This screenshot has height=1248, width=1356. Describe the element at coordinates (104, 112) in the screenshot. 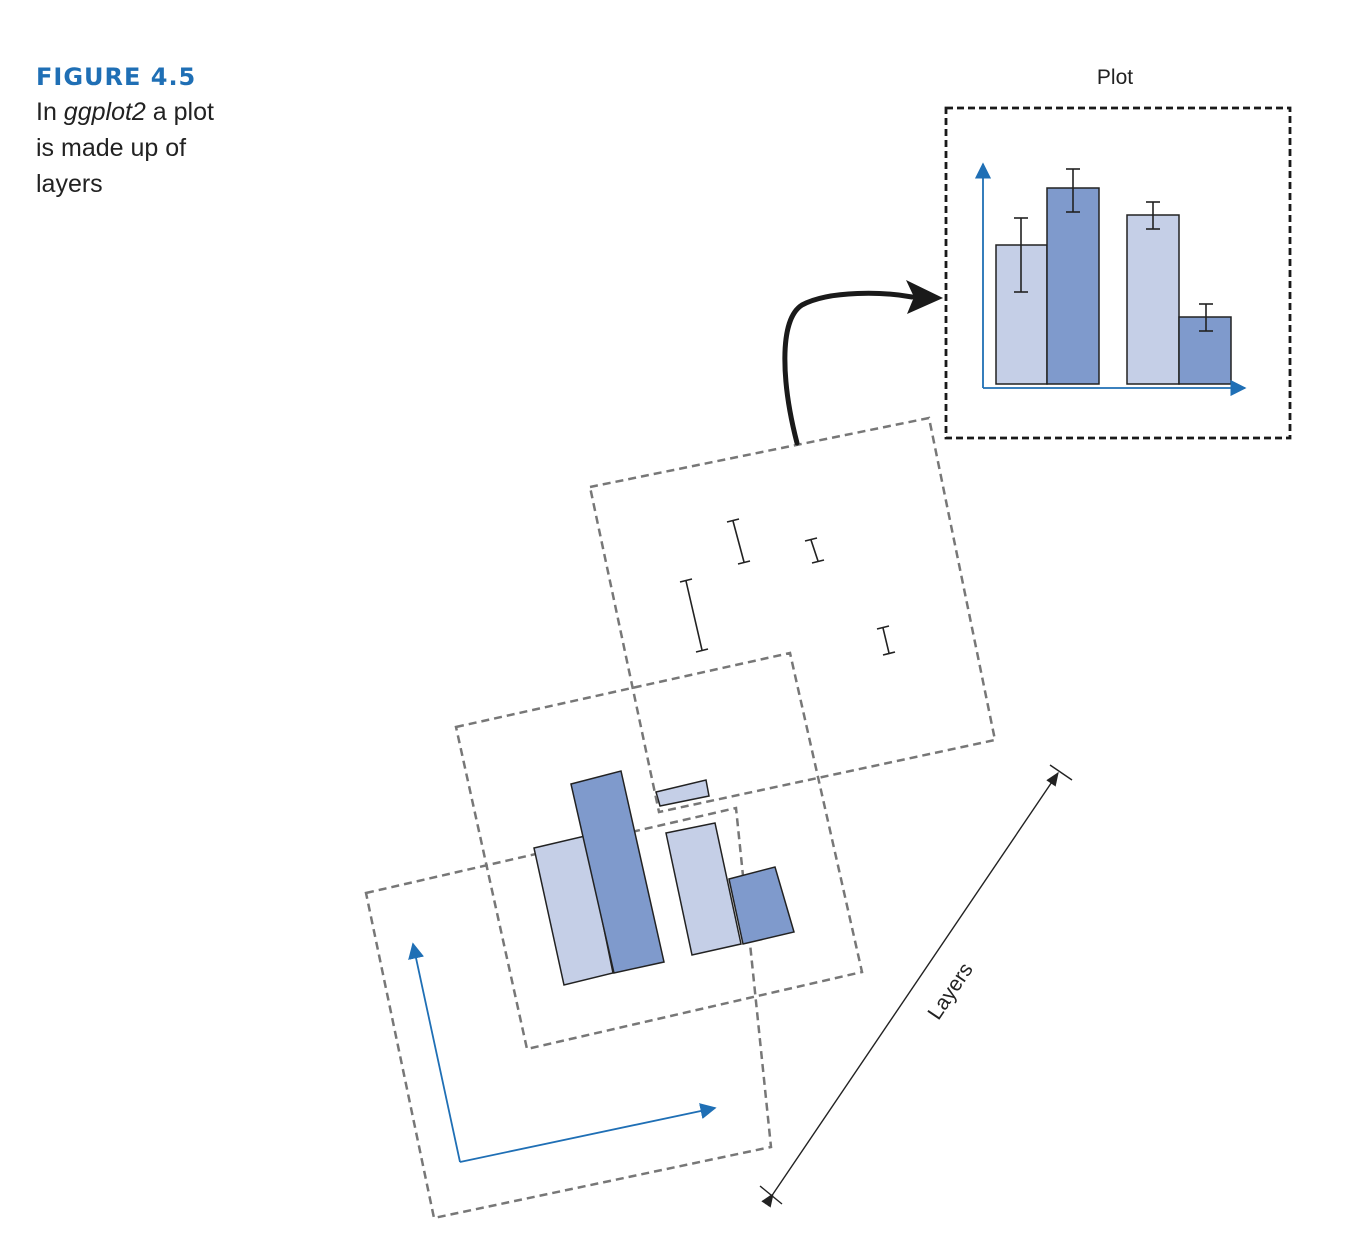

I see `ggplot2-term: ggplot2` at that location.